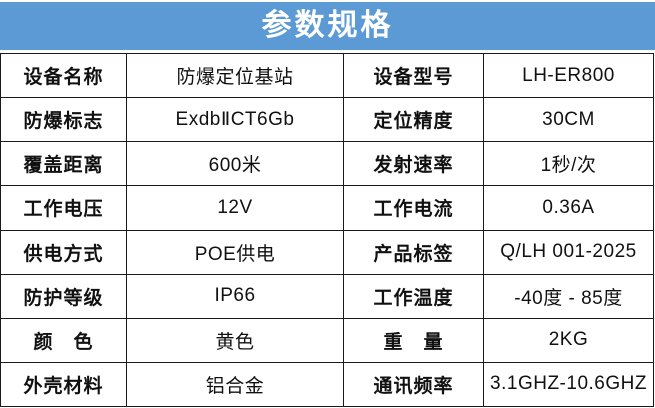 This screenshot has width=655, height=408. Describe the element at coordinates (568, 339) in the screenshot. I see `spec-value-cell: 2KG` at that location.